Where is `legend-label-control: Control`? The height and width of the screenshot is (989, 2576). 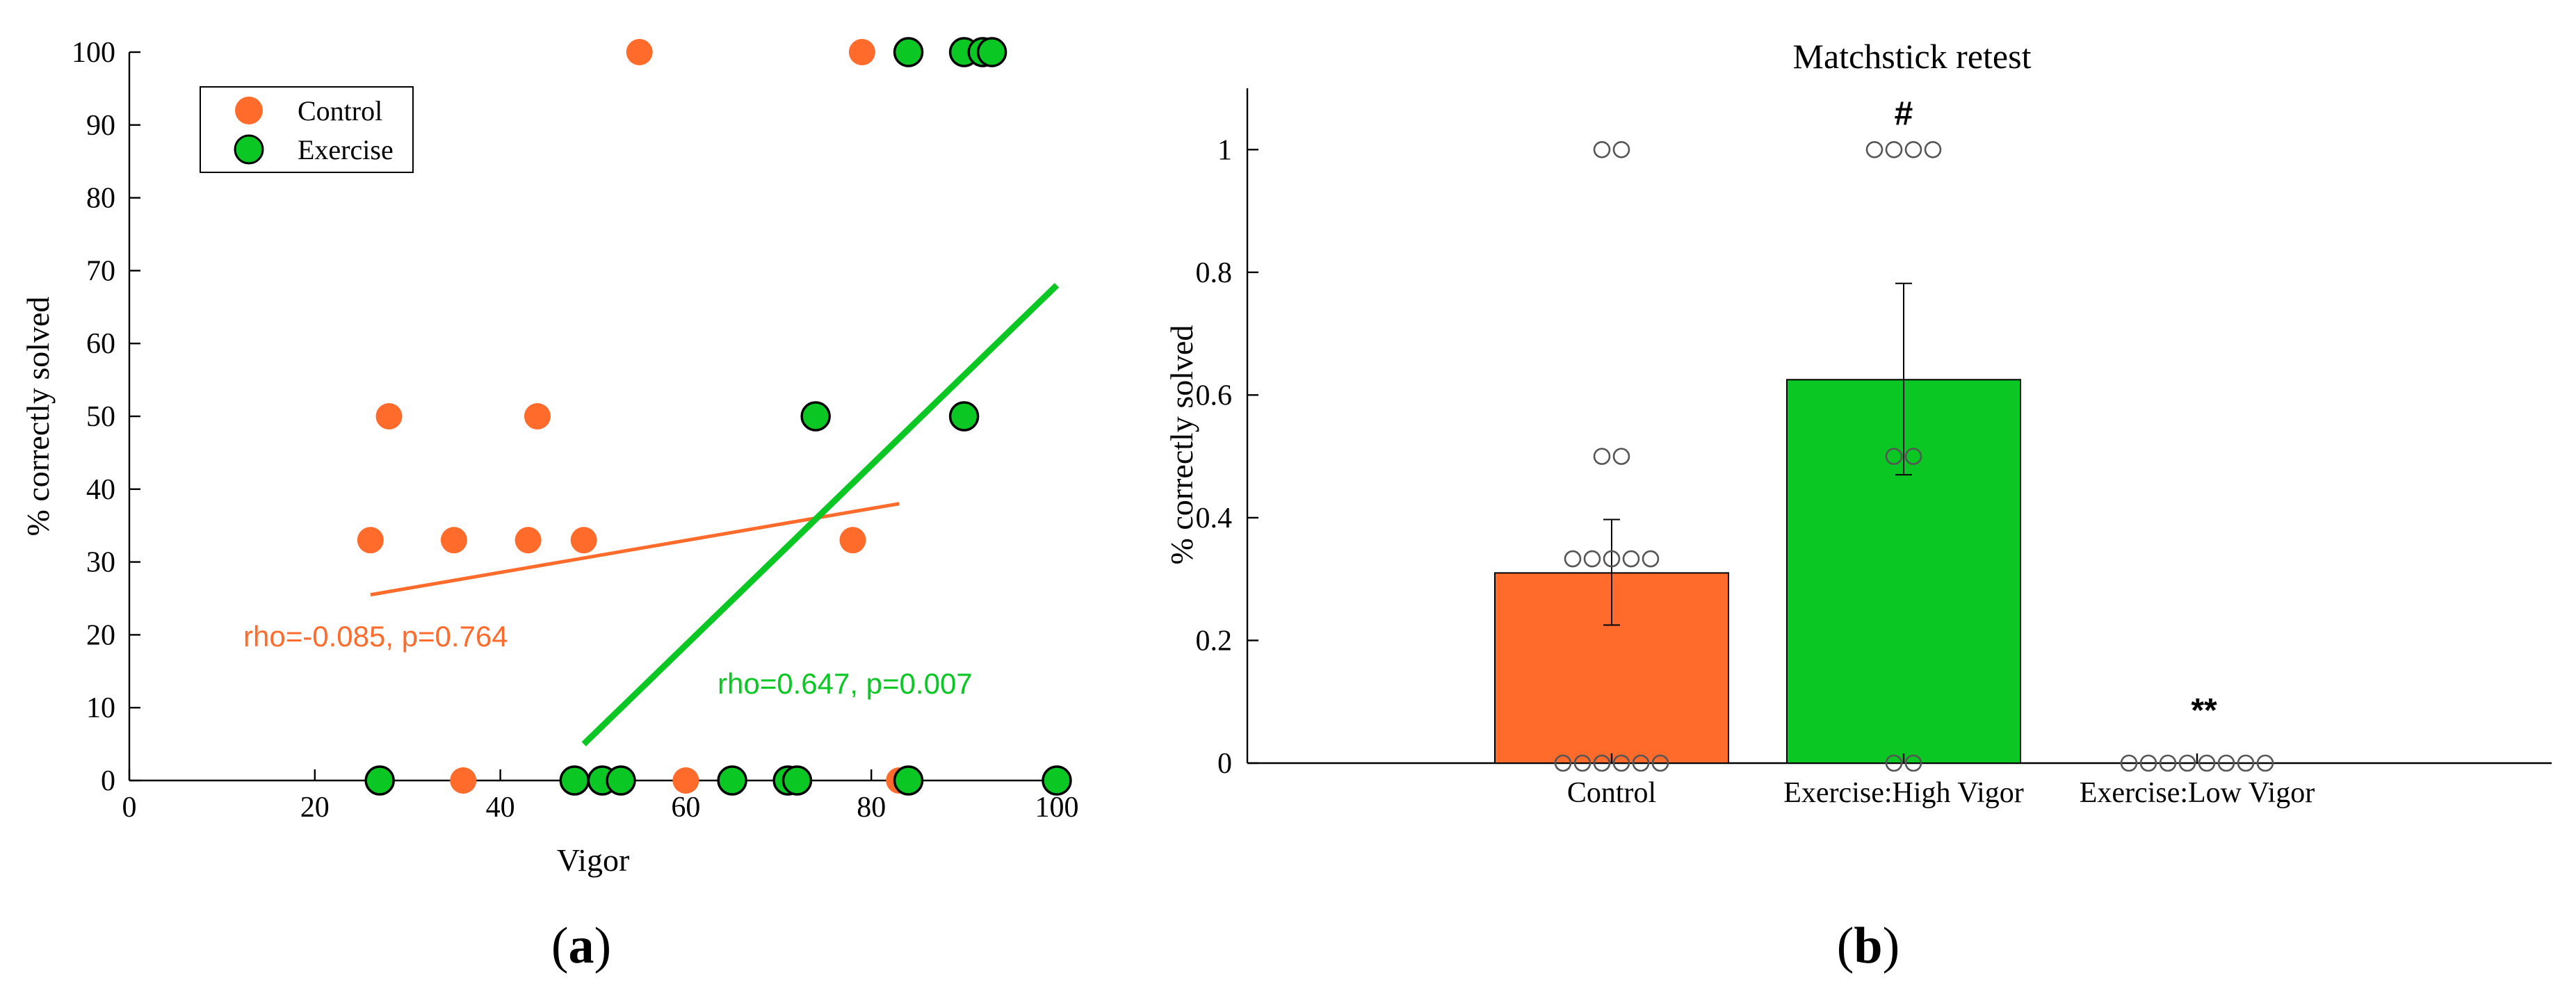 legend-label-control: Control is located at coordinates (340, 110).